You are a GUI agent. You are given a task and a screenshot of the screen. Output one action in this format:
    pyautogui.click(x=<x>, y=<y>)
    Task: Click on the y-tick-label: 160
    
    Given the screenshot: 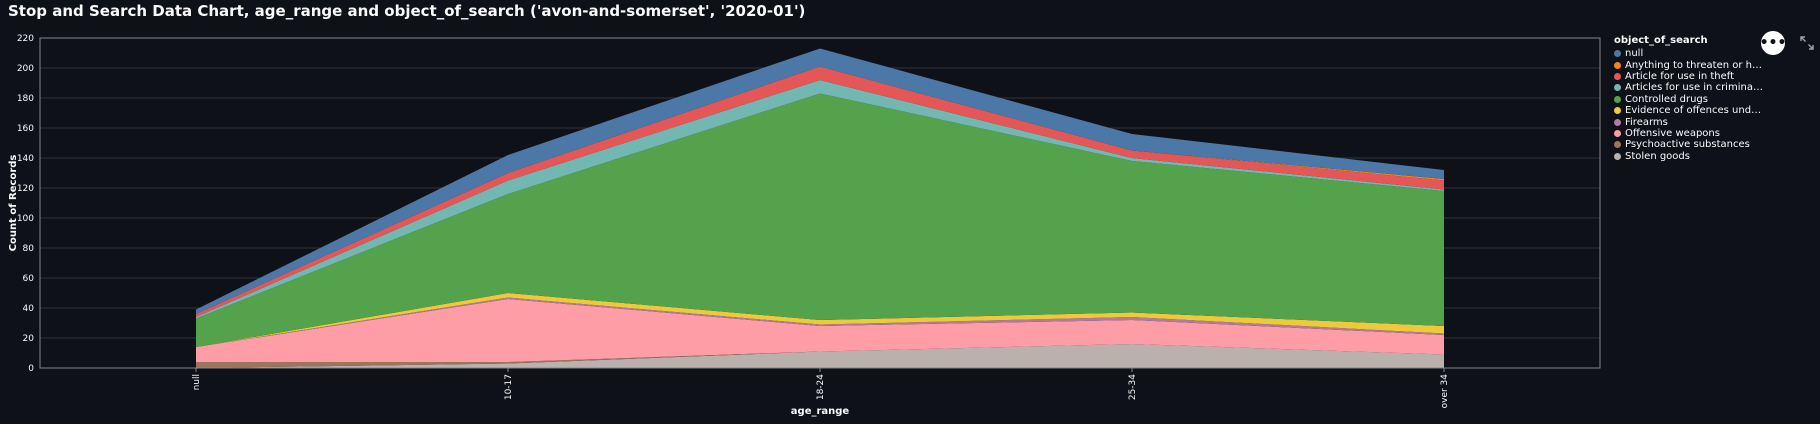 What is the action you would take?
    pyautogui.click(x=25, y=129)
    